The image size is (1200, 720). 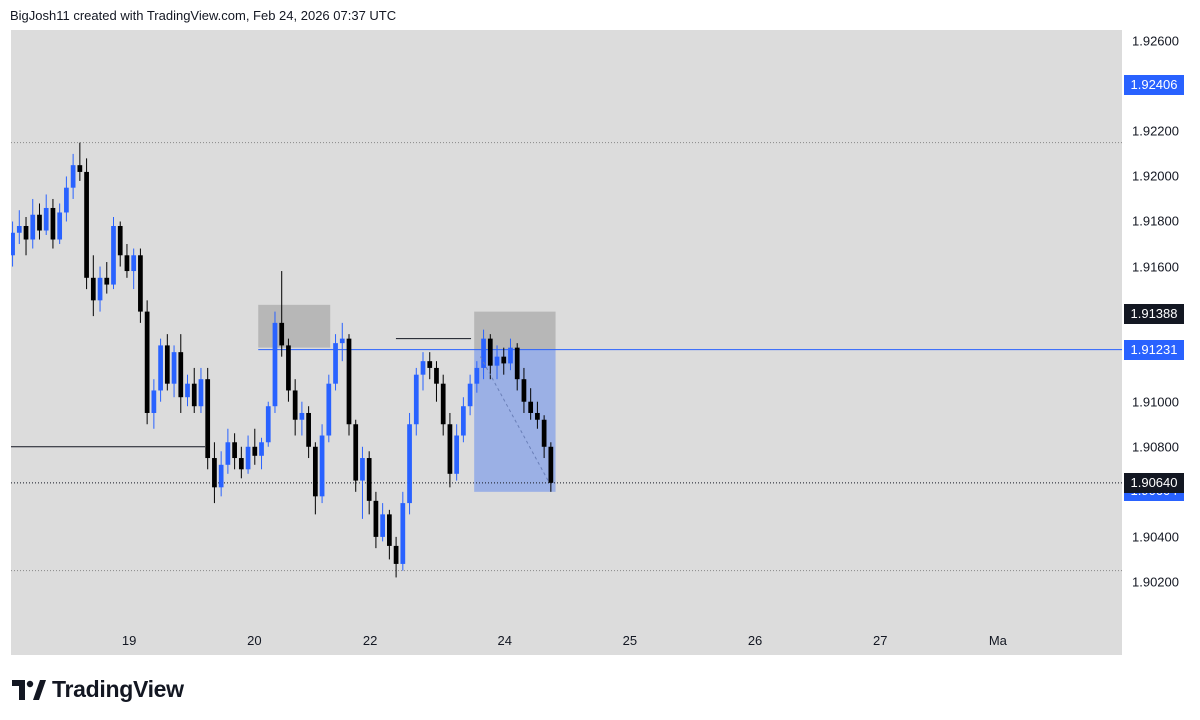 What do you see at coordinates (1154, 349) in the screenshot?
I see `price-label-box: 1.91231` at bounding box center [1154, 349].